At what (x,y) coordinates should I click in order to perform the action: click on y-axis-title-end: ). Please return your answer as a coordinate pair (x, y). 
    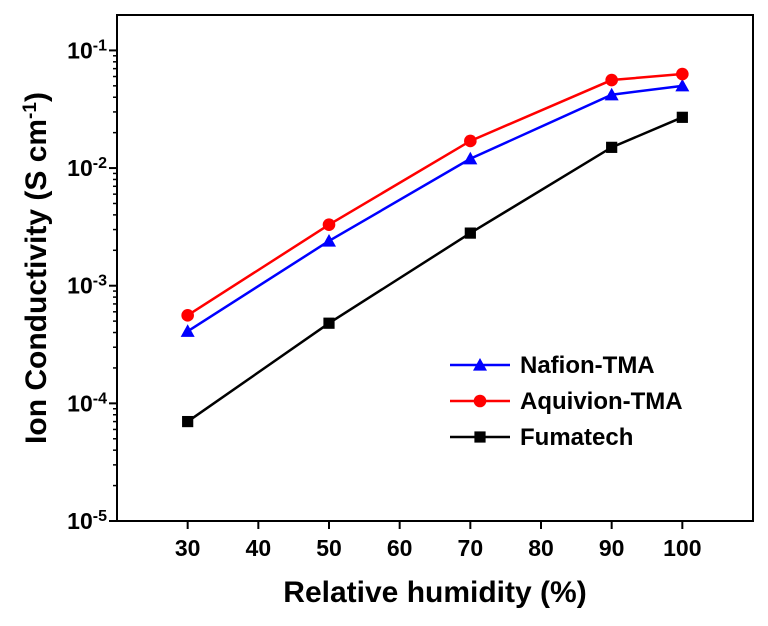
    Looking at the image, I should click on (36, 97).